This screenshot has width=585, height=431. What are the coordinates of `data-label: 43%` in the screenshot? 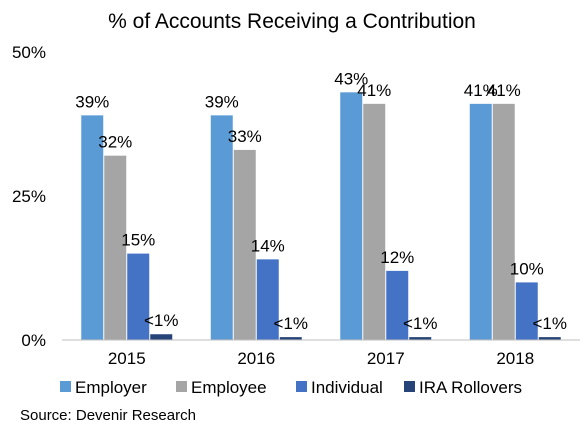 It's located at (351, 78).